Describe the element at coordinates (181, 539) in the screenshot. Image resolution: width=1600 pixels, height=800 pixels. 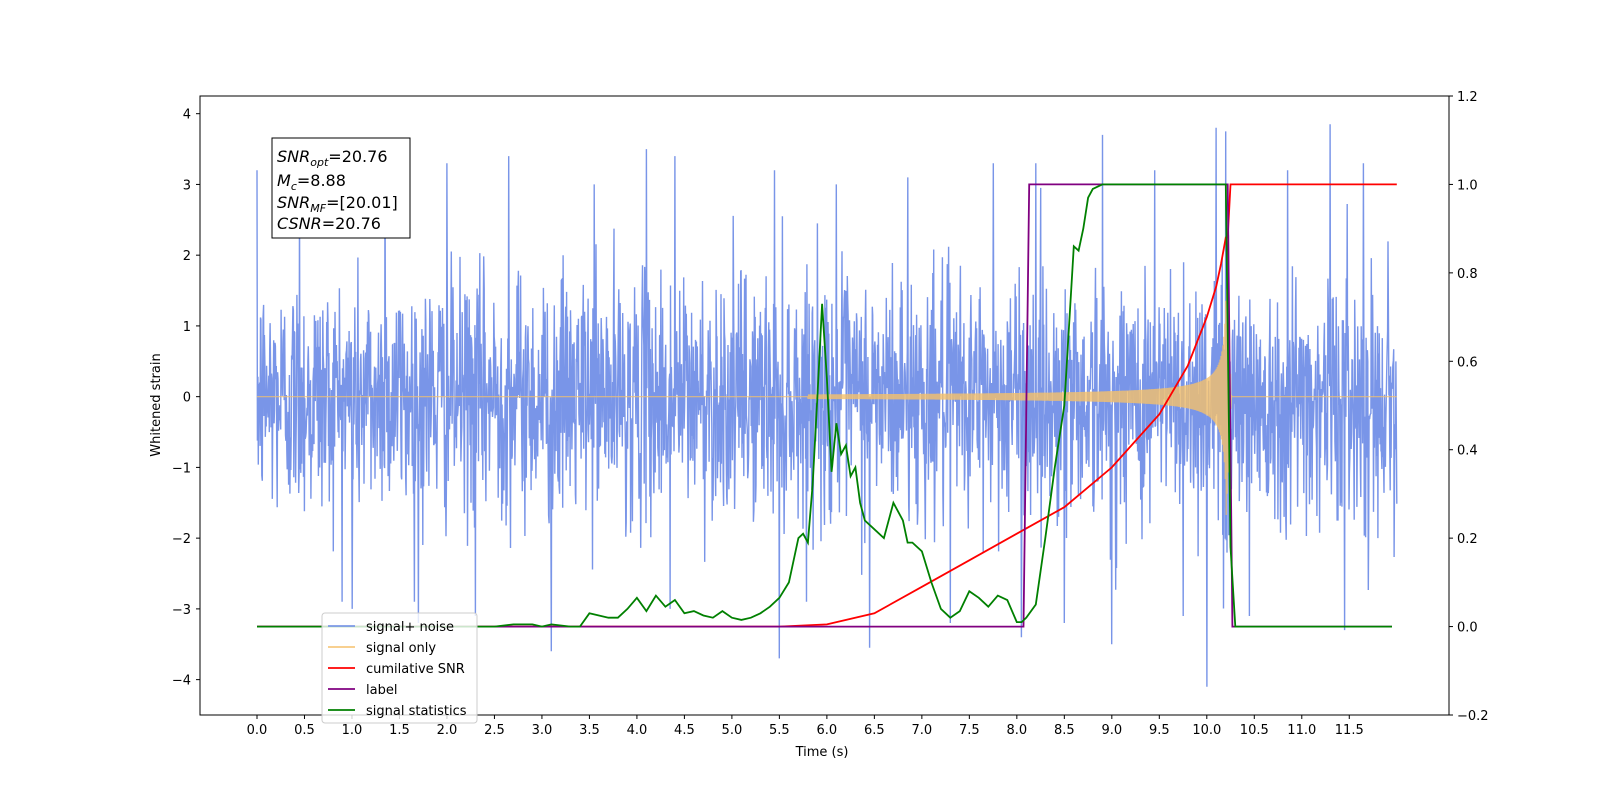
I see `y-tick-label: −2` at that location.